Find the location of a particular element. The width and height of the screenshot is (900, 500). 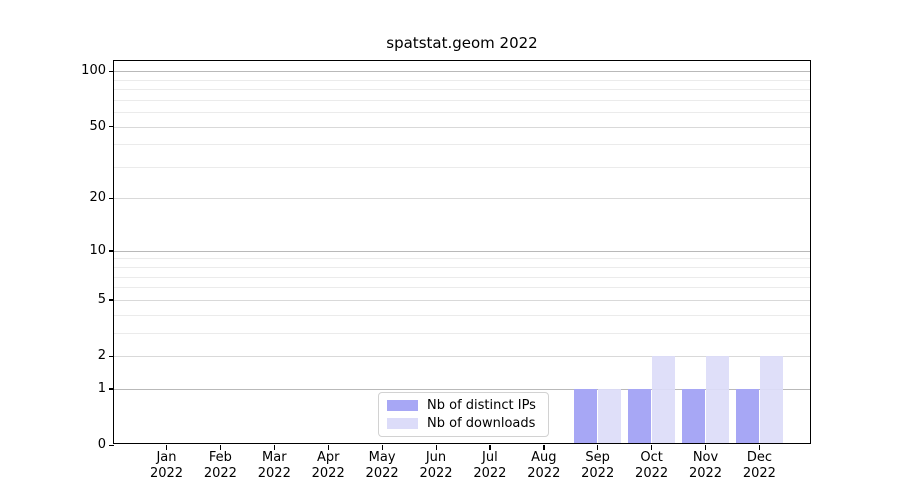

legend-item-downloads: Nb of downloads is located at coordinates (463, 423).